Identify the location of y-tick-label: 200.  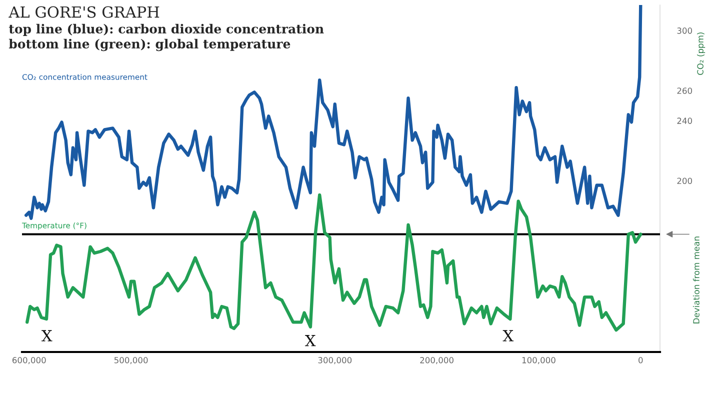
(684, 181).